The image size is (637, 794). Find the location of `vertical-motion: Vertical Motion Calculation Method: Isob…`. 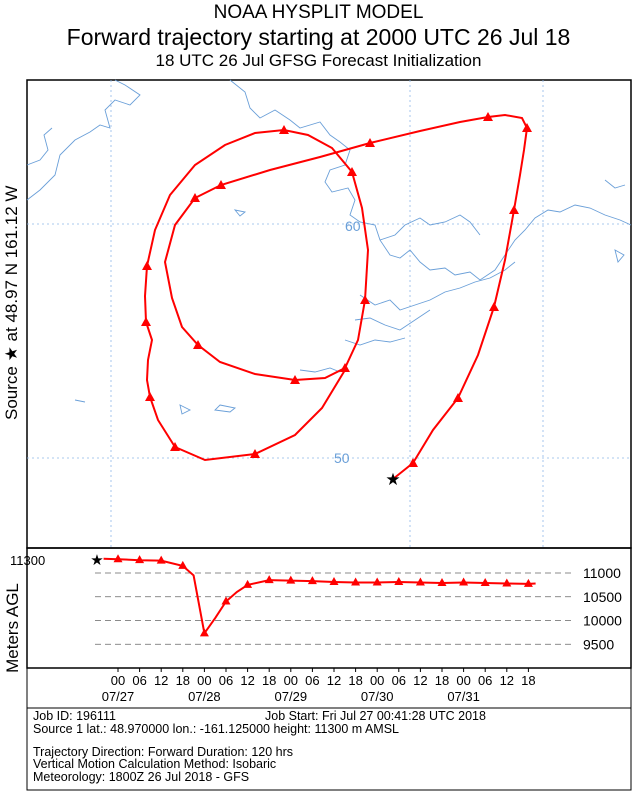

vertical-motion: Vertical Motion Calculation Method: Isob… is located at coordinates (155, 764).